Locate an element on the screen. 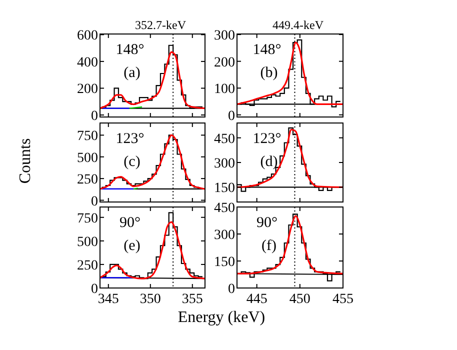 The height and width of the screenshot is (350, 457). y-tick-label: 400 is located at coordinates (87, 62).